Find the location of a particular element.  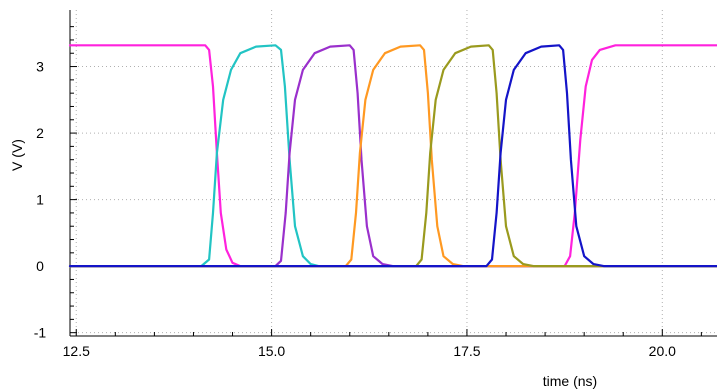

x-tick-label-2: 17.5 is located at coordinates (466, 351).